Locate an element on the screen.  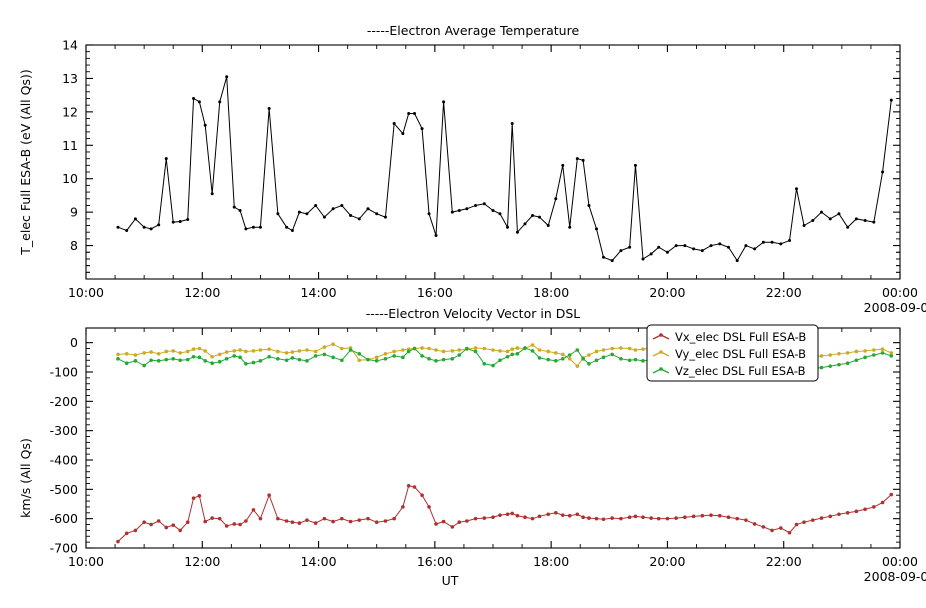
panel2-xtick-label: 10:00 is located at coordinates (86, 561).